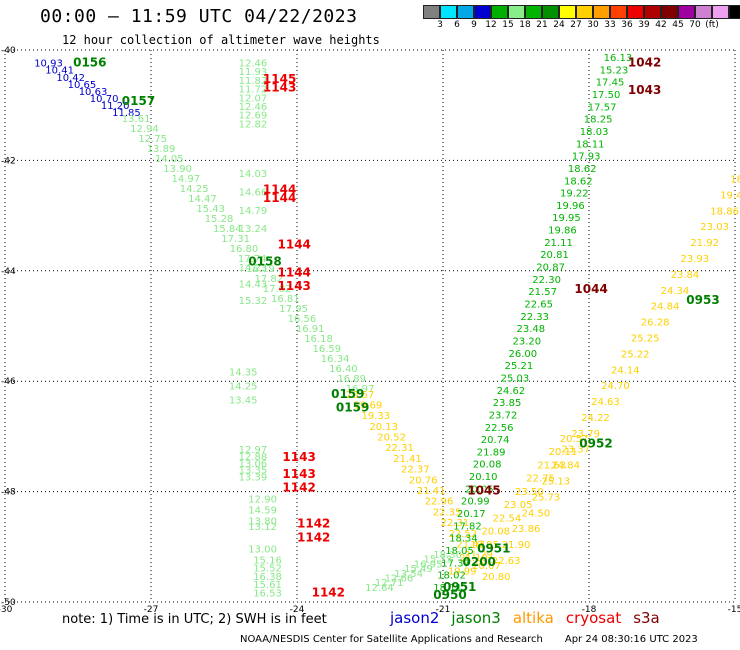 This screenshot has height=650, width=740. What do you see at coordinates (463, 539) in the screenshot?
I see `wave-height-value: 18.34` at bounding box center [463, 539].